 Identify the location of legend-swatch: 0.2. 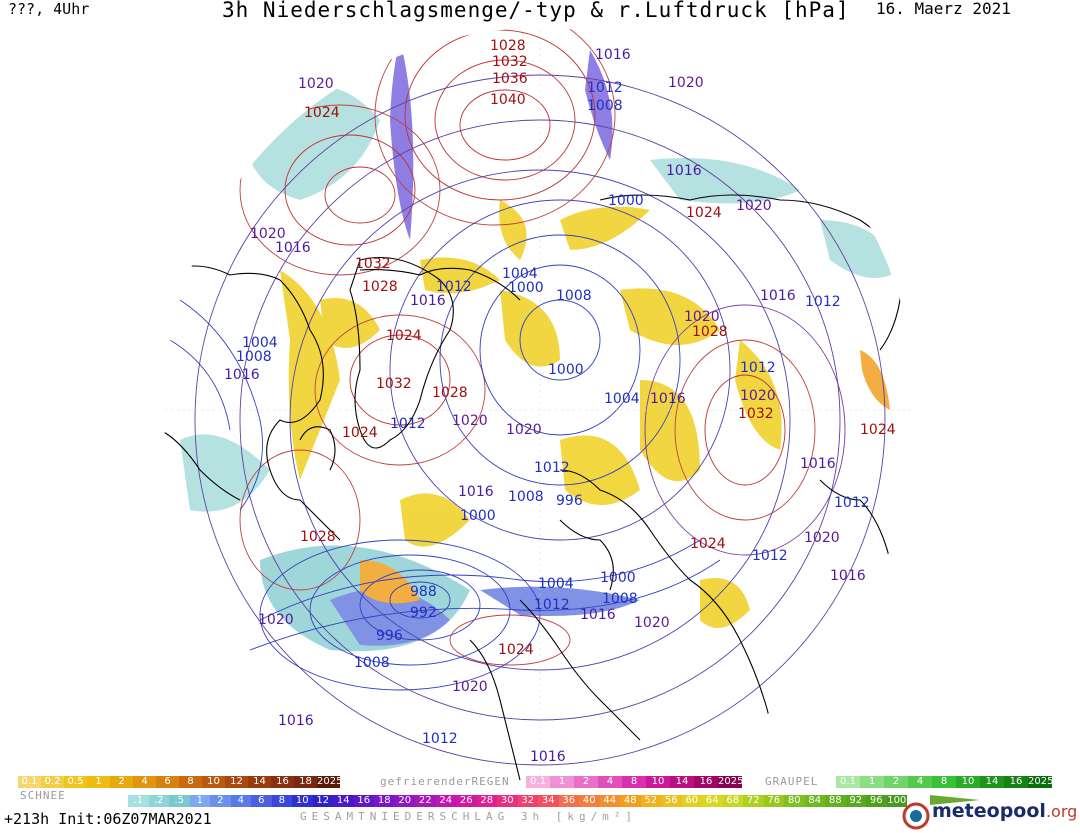
(52, 782).